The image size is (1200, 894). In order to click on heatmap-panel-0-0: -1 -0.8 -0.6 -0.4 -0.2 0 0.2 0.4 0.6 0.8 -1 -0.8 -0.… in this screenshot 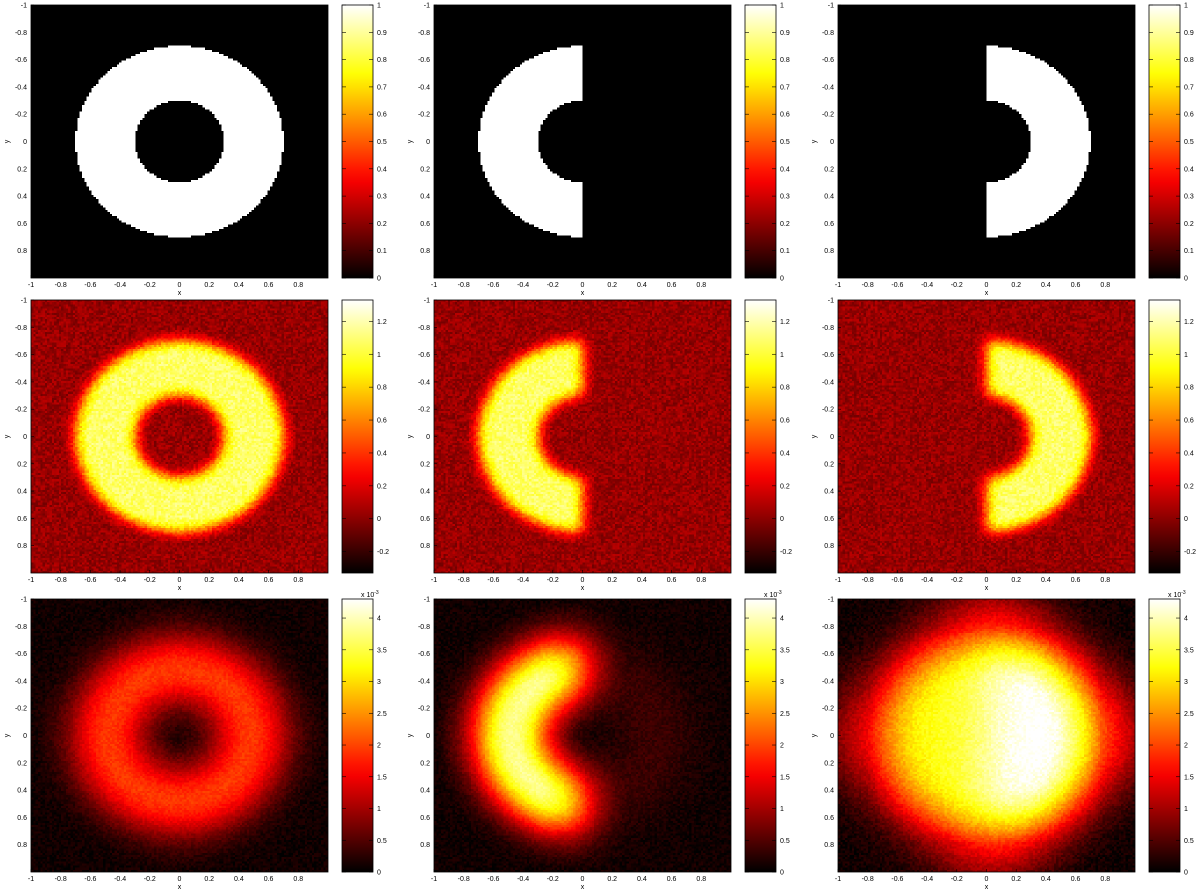, I will do `click(195, 150)`.